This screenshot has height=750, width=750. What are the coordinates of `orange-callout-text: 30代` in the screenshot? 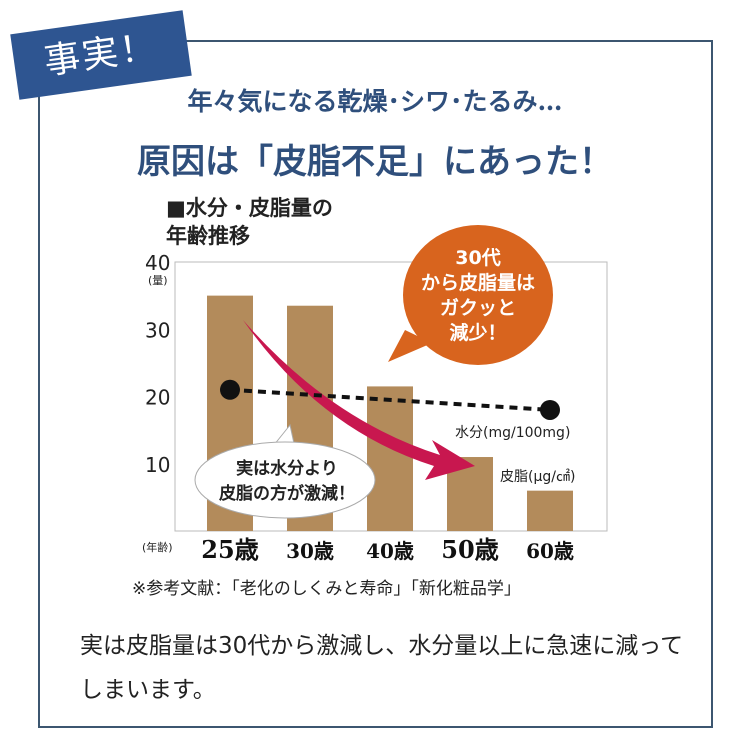 It's located at (477, 258).